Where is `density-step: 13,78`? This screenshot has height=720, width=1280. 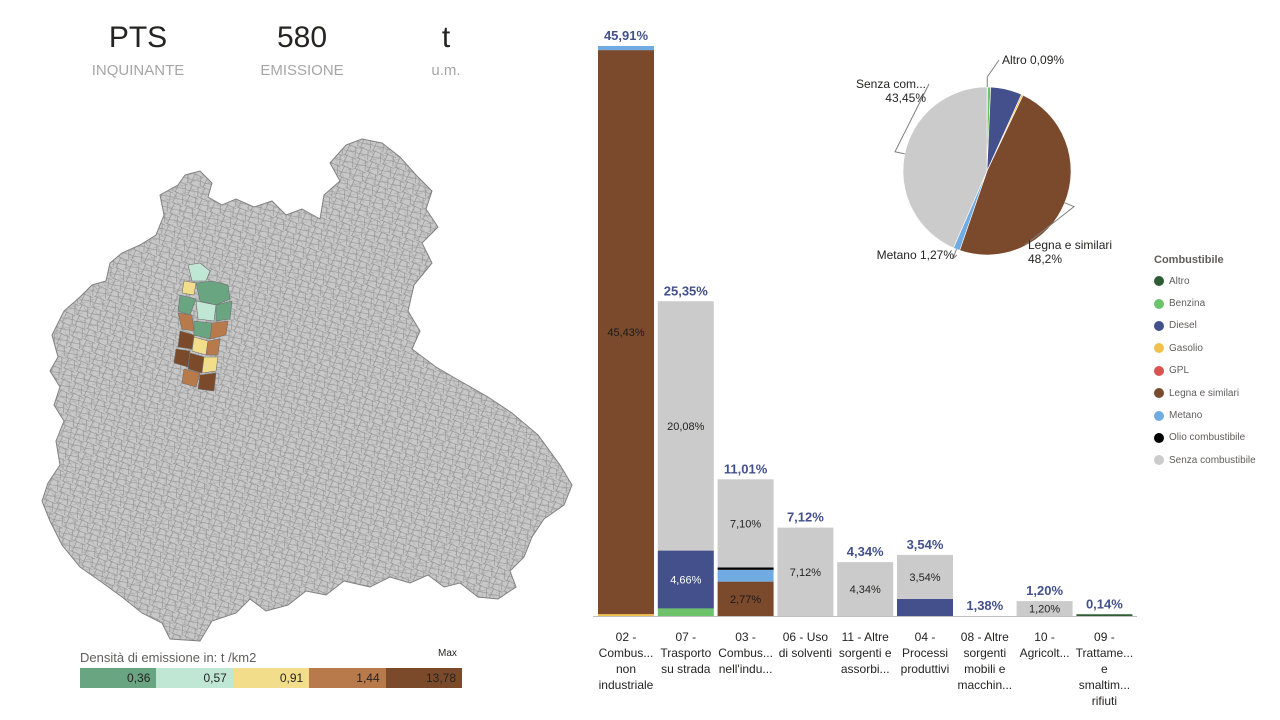 density-step: 13,78 is located at coordinates (424, 678).